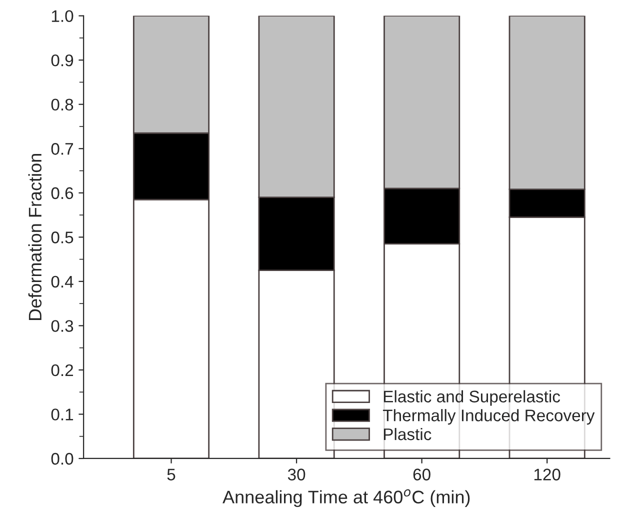 This screenshot has width=619, height=527. What do you see at coordinates (62, 370) in the screenshot?
I see `y-tick-label: 0.2` at bounding box center [62, 370].